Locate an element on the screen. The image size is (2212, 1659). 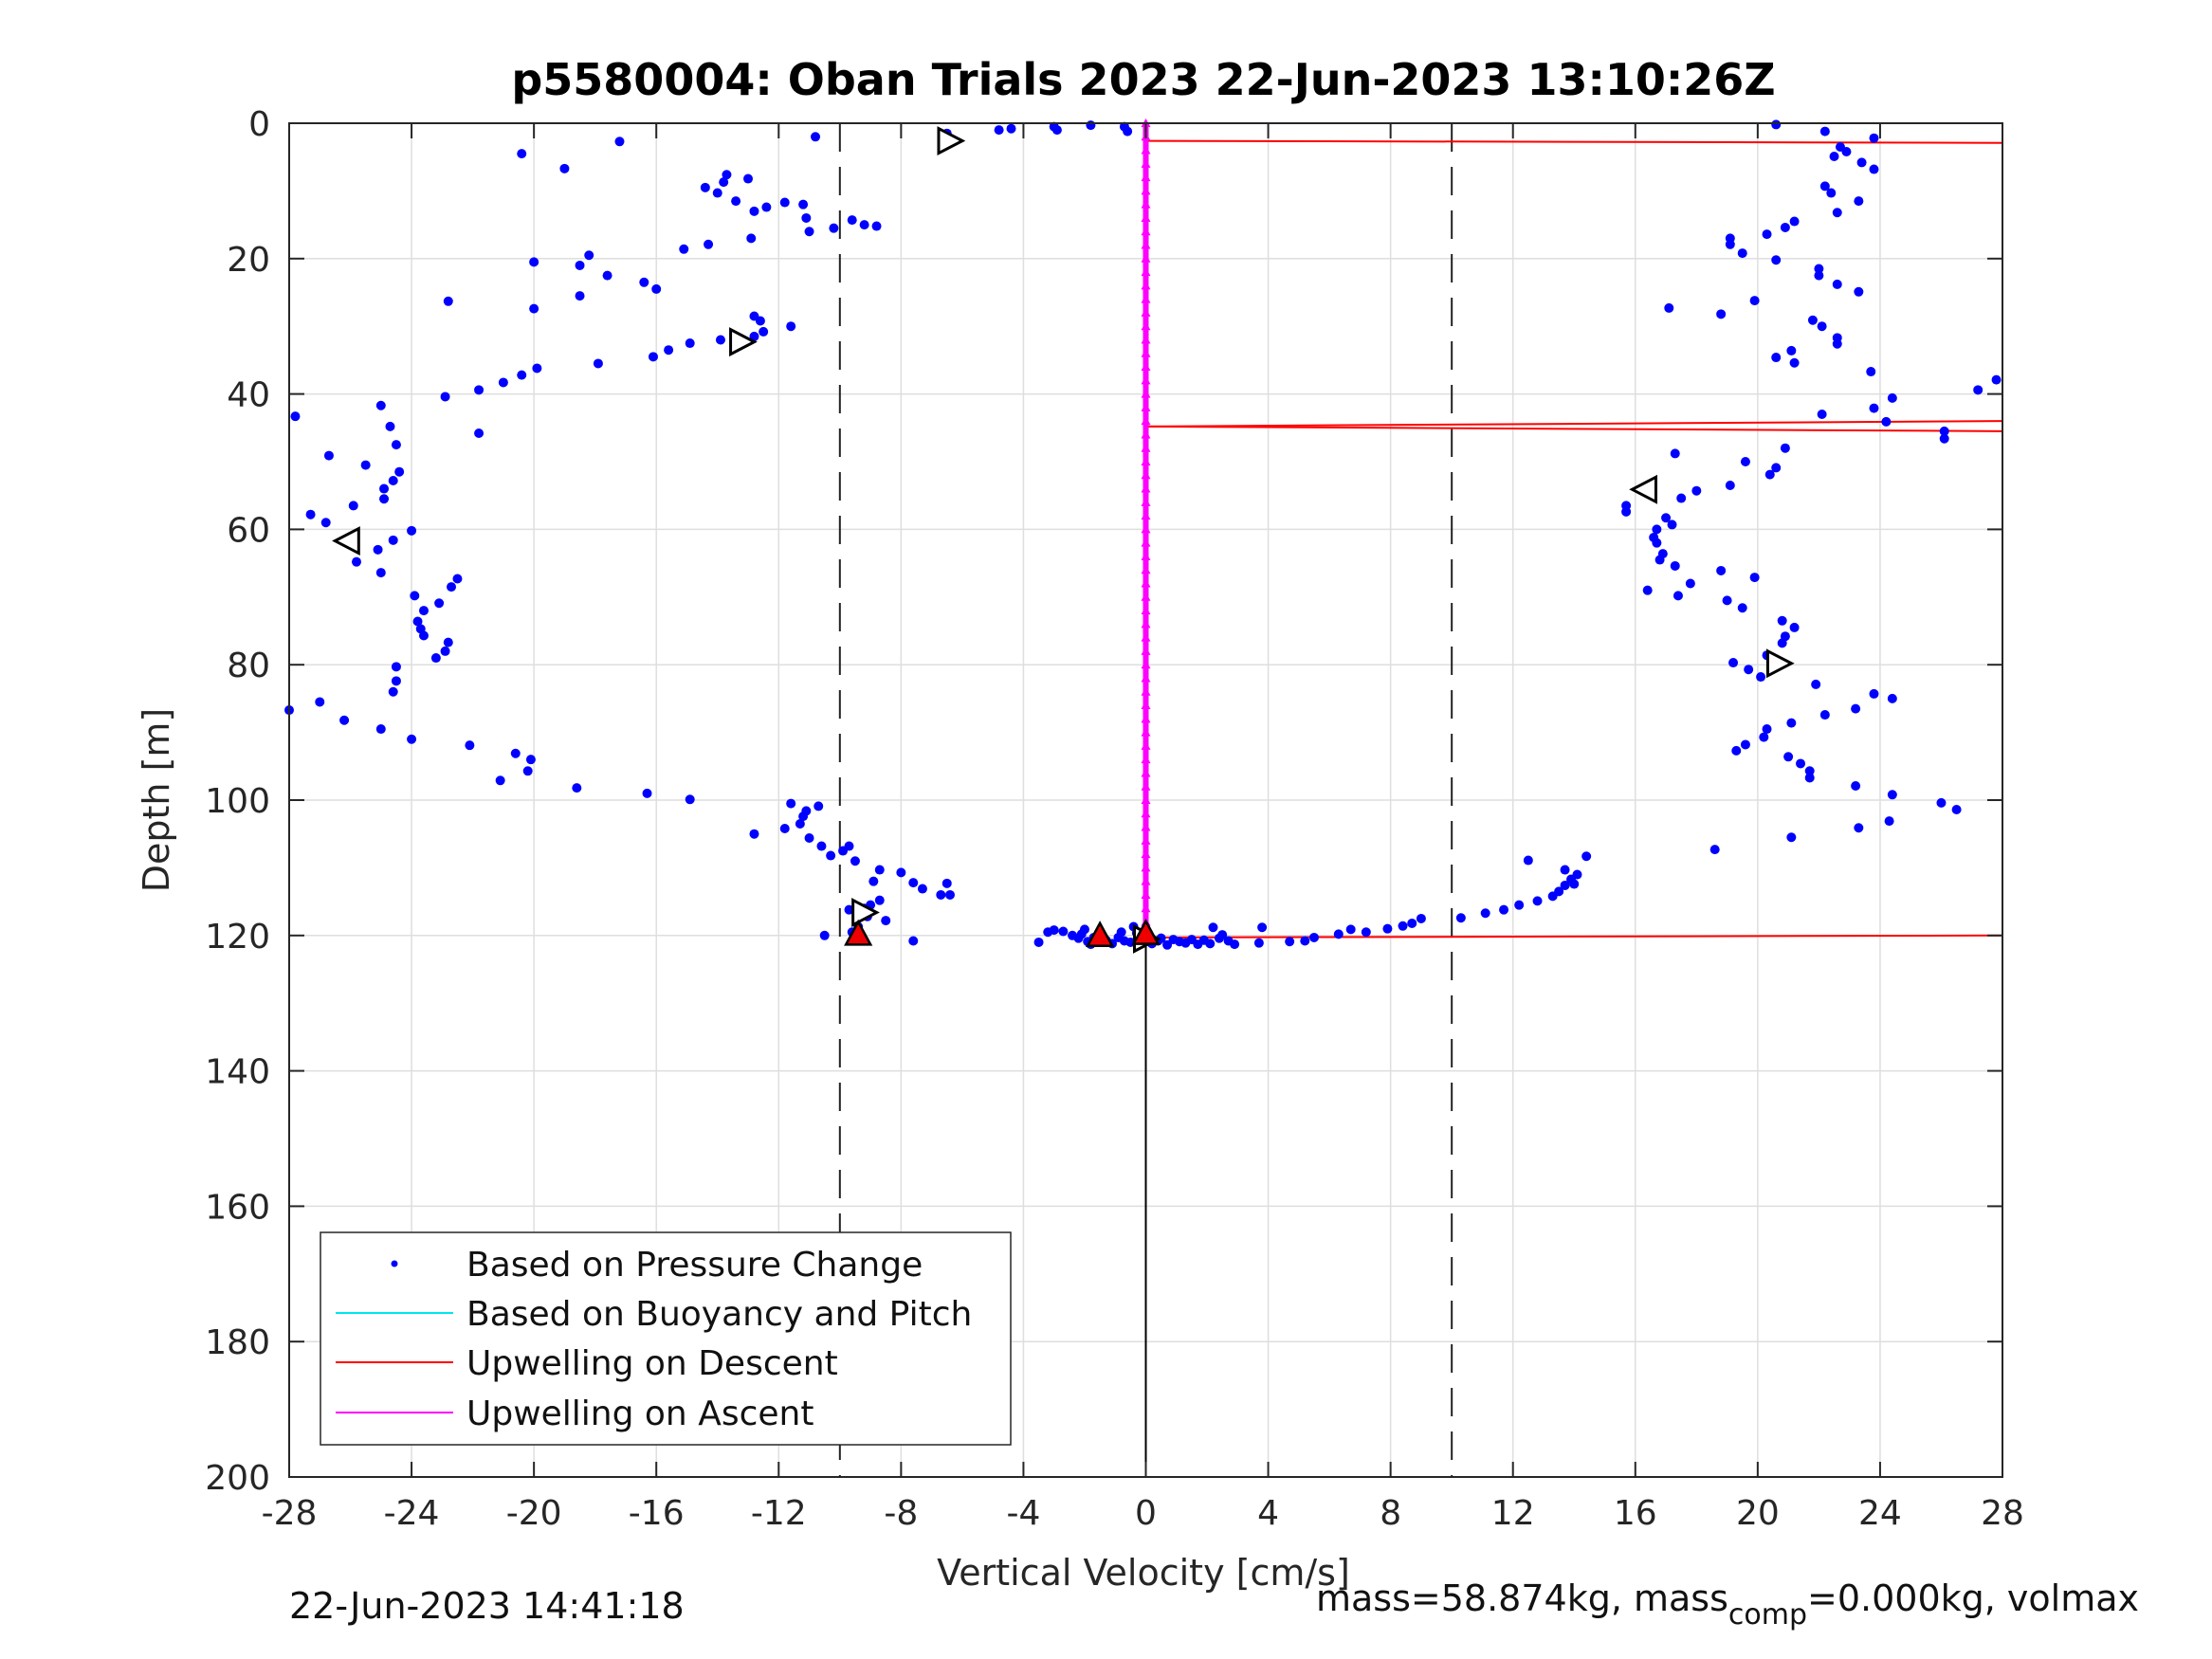
x-tick-label: 0 is located at coordinates (1146, 1513).